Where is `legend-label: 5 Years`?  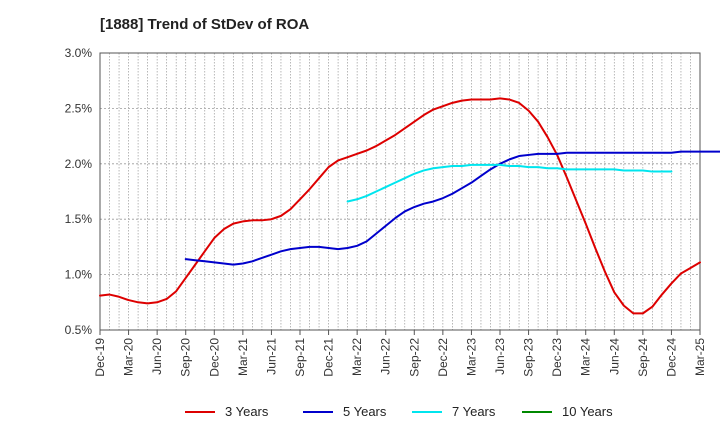
legend-label: 5 Years is located at coordinates (365, 411).